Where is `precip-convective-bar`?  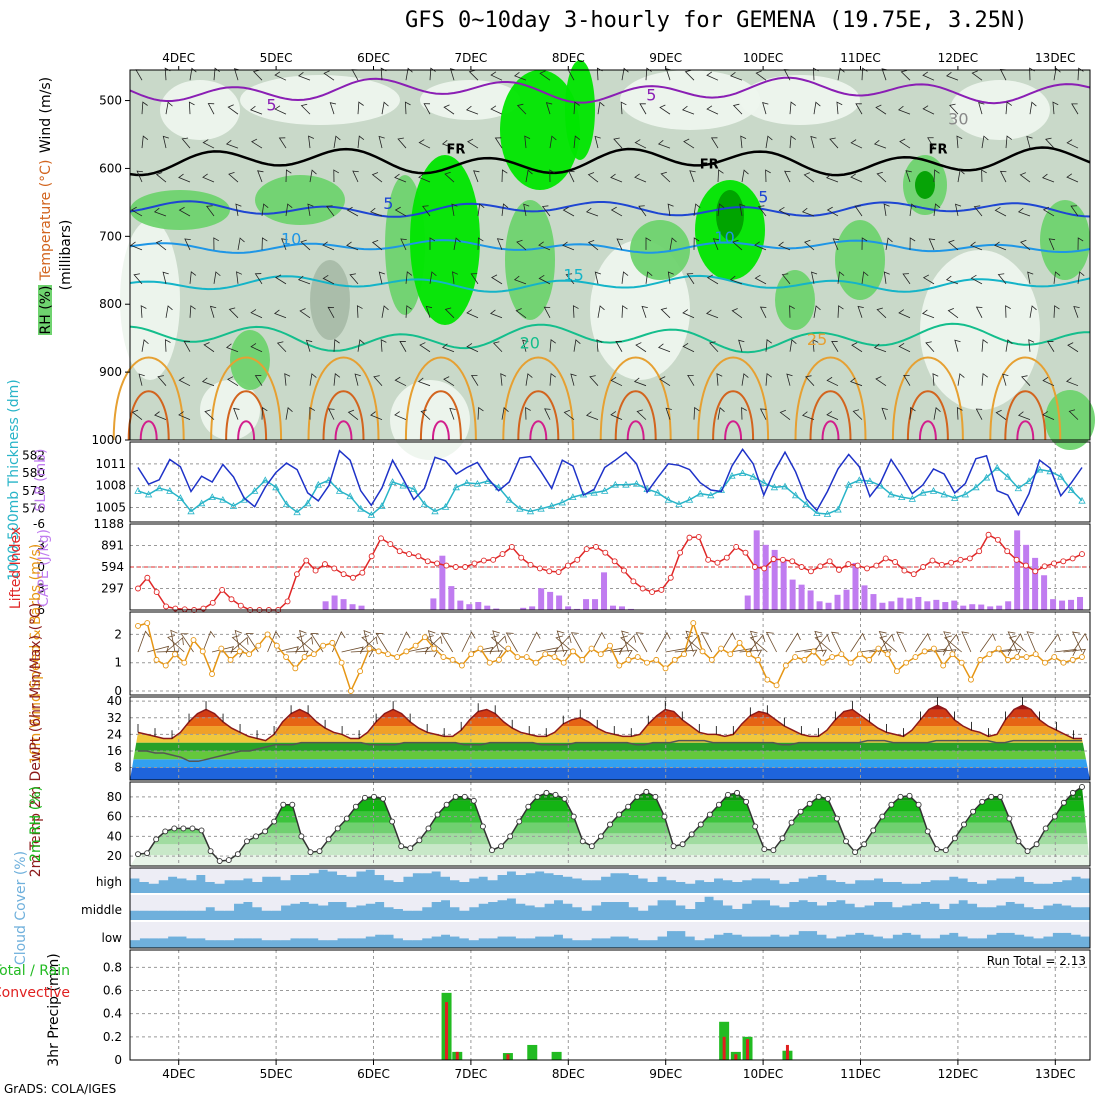
precip-convective-bar is located at coordinates (787, 1052).